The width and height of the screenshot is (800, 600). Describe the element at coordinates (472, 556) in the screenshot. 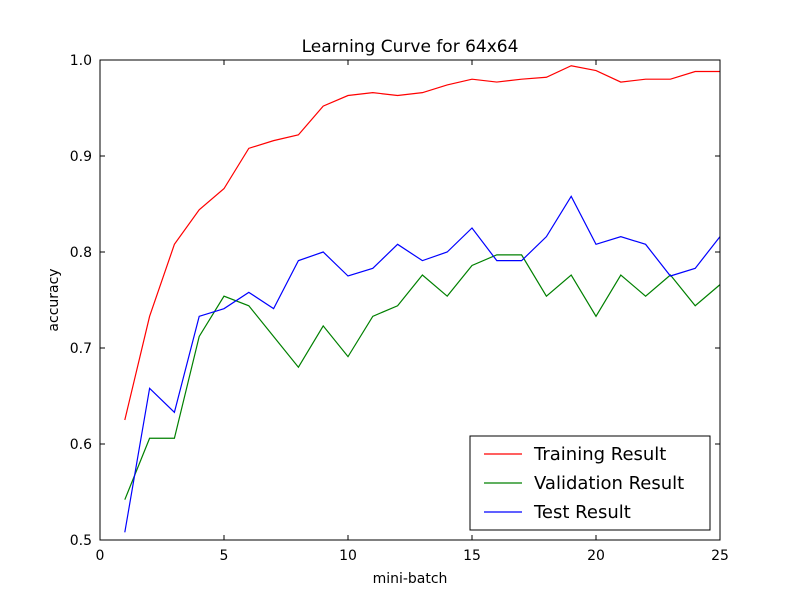

I see `x-tick-label: 15` at that location.